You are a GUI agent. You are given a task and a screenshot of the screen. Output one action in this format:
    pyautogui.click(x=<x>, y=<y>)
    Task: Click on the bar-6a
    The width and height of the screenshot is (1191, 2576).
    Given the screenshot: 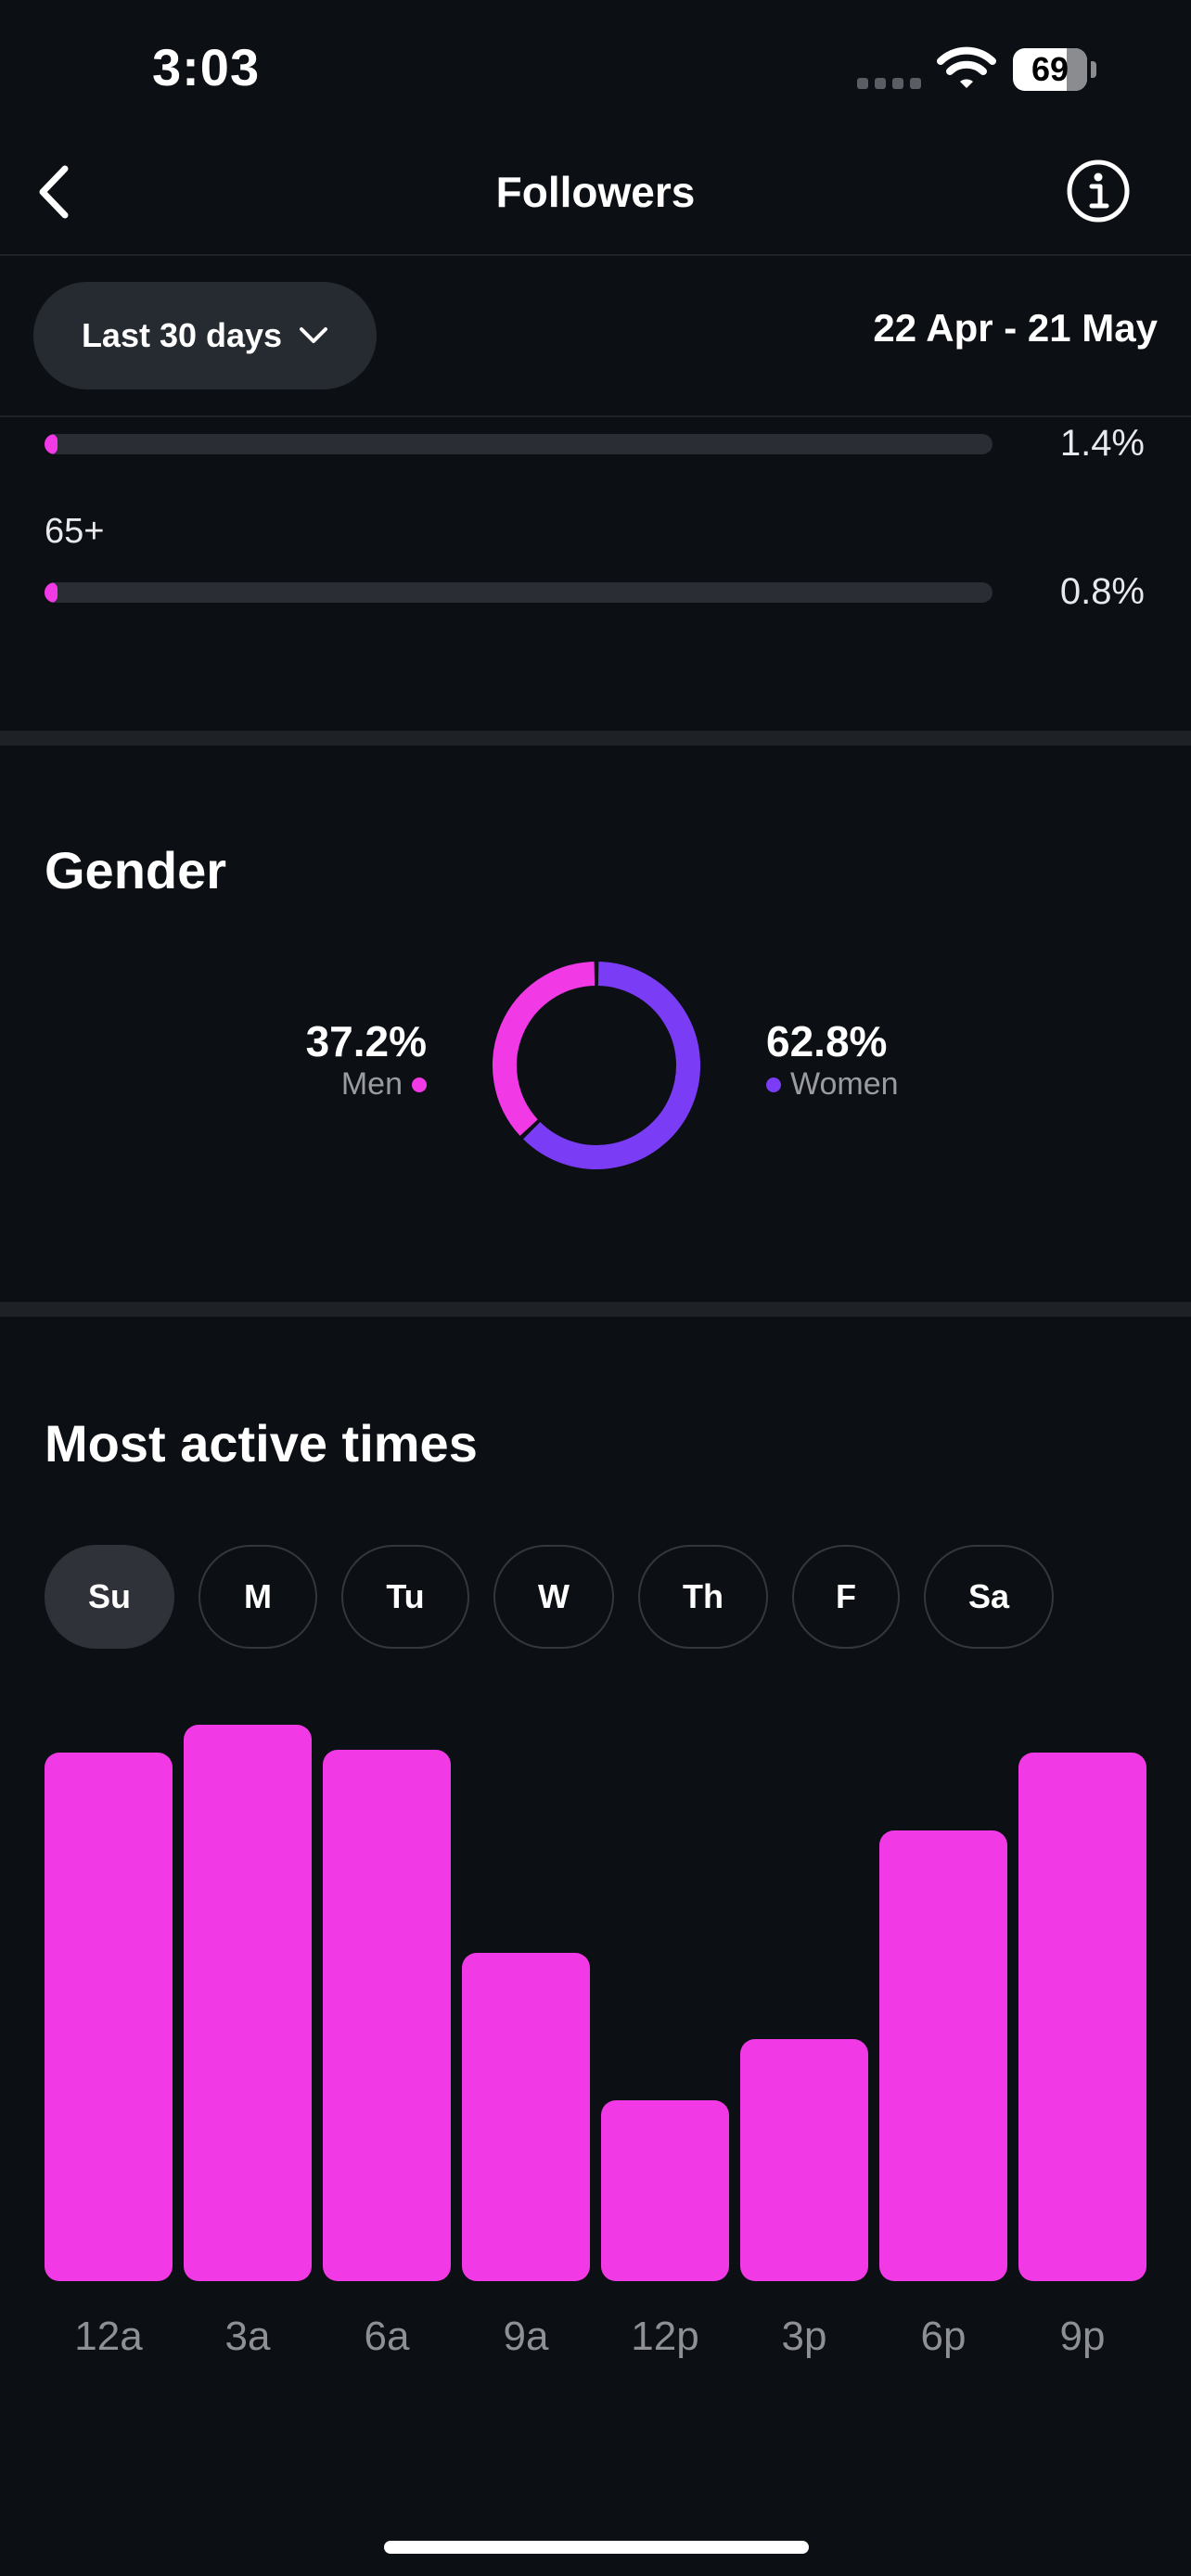 What is the action you would take?
    pyautogui.click(x=387, y=2016)
    